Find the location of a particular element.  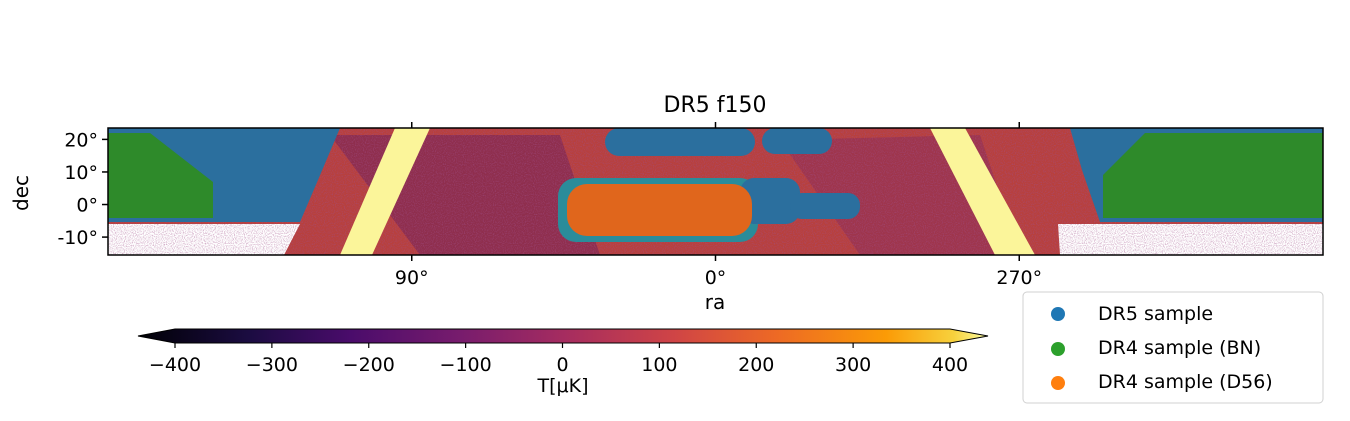

dr5-region-top is located at coordinates (680, 142).